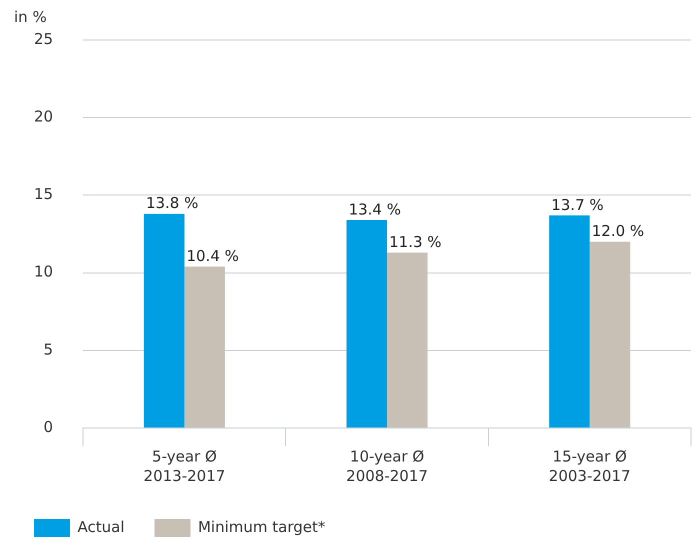 The width and height of the screenshot is (697, 547). Describe the element at coordinates (185, 467) in the screenshot. I see `x-tick-label: 5-year Ø 2013-2017` at that location.